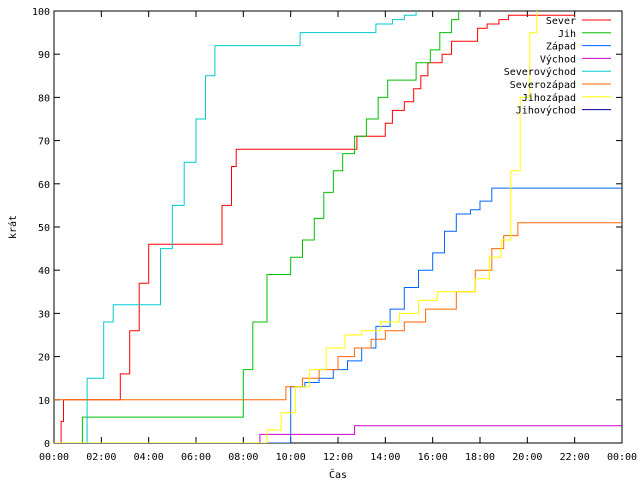 Image resolution: width=640 pixels, height=485 pixels. Describe the element at coordinates (44, 401) in the screenshot. I see `y-tick-label: 10` at that location.